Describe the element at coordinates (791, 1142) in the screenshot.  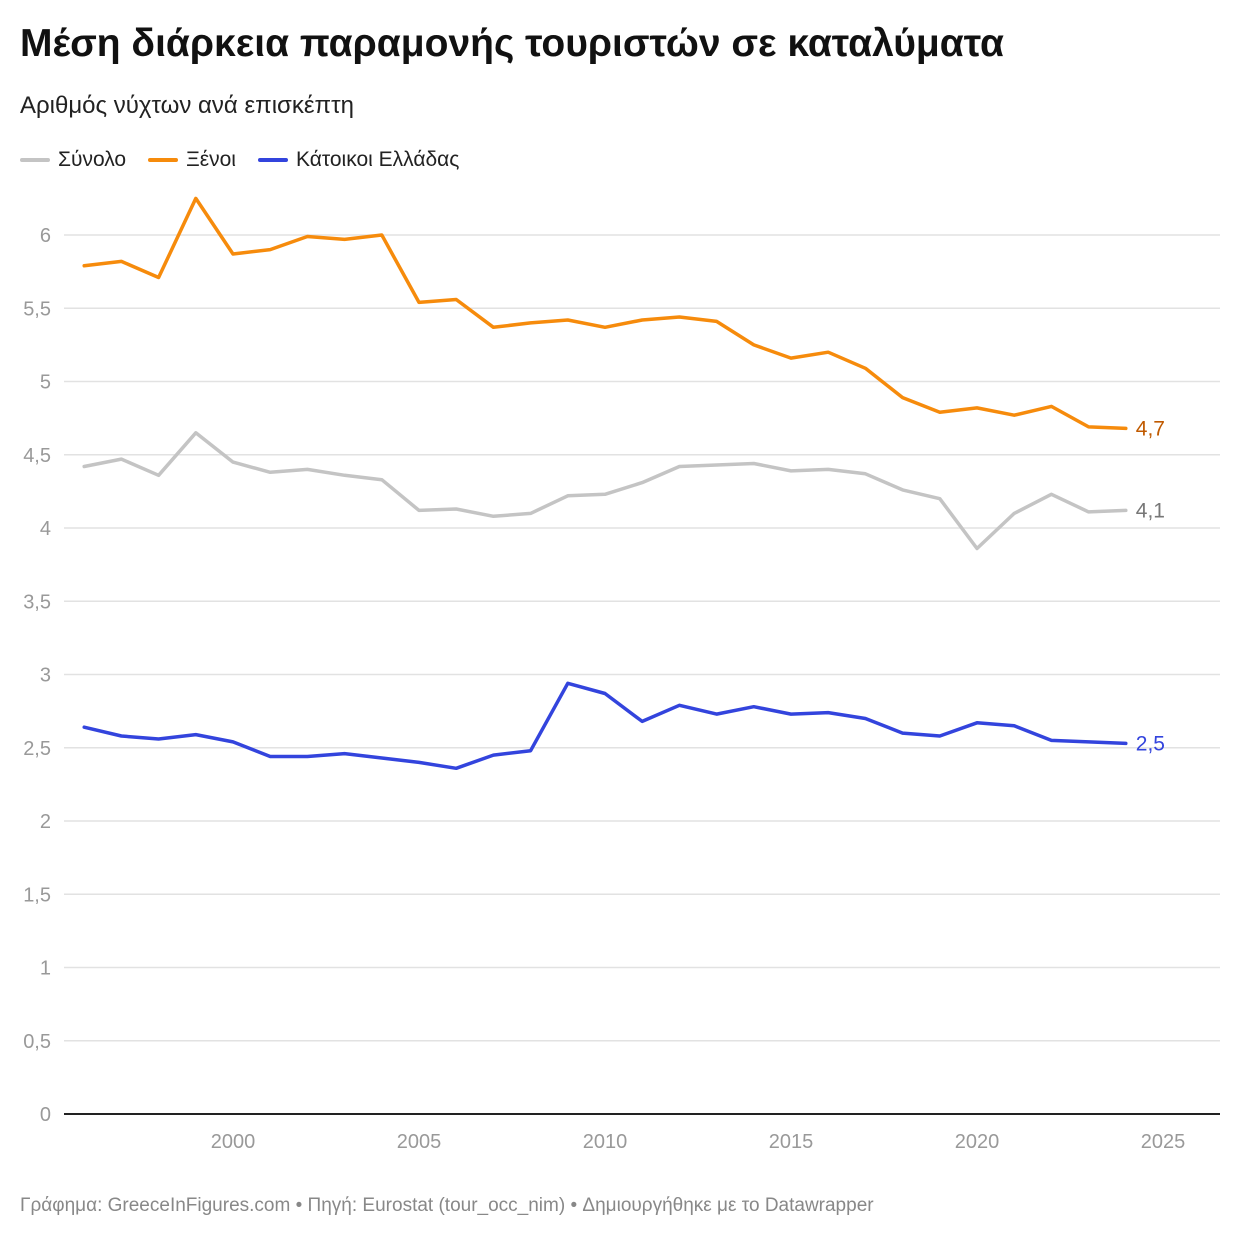
I see `x-tick-label: 2015` at that location.